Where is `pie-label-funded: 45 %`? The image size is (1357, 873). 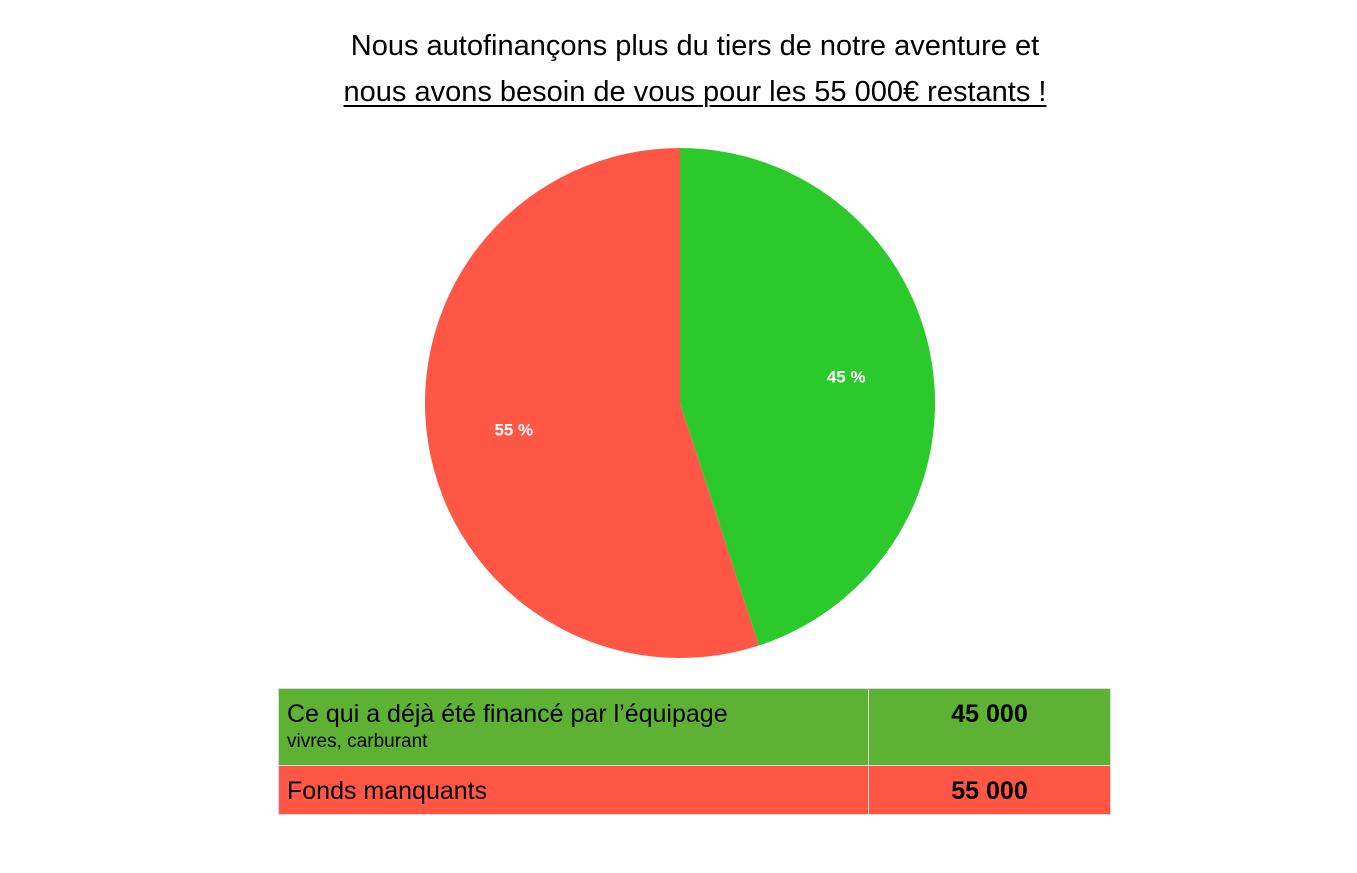 pie-label-funded: 45 % is located at coordinates (846, 377).